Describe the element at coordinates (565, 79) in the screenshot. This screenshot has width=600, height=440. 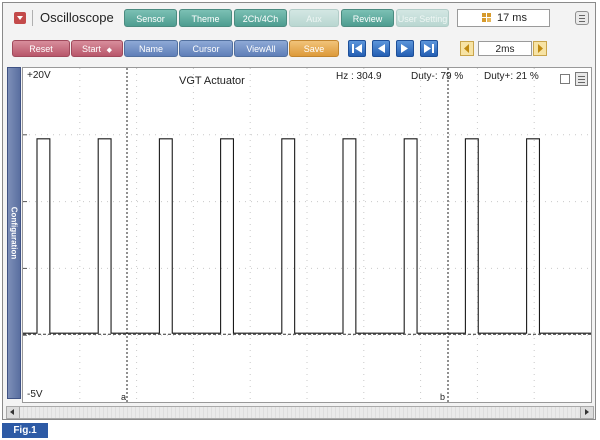
I see `channel-checkbox` at that location.